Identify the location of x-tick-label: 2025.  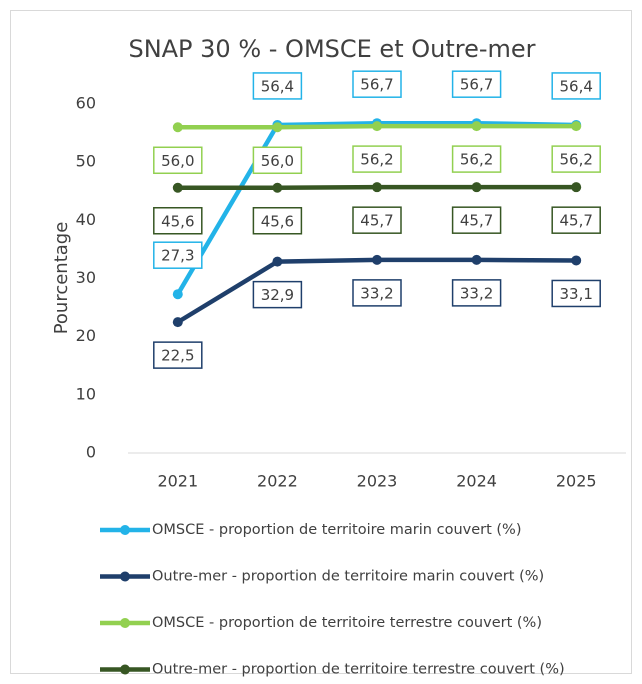
(576, 481).